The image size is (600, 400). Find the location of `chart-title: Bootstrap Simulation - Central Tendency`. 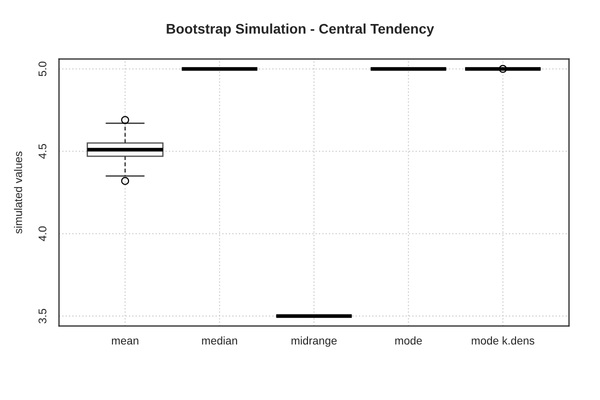

chart-title: Bootstrap Simulation - Central Tendency is located at coordinates (300, 30).